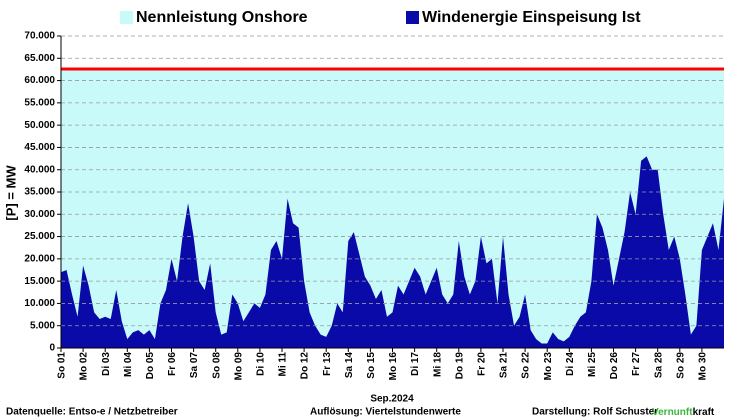 The height and width of the screenshot is (420, 730). I want to click on y-tick-label: 40.000, so click(39, 169).